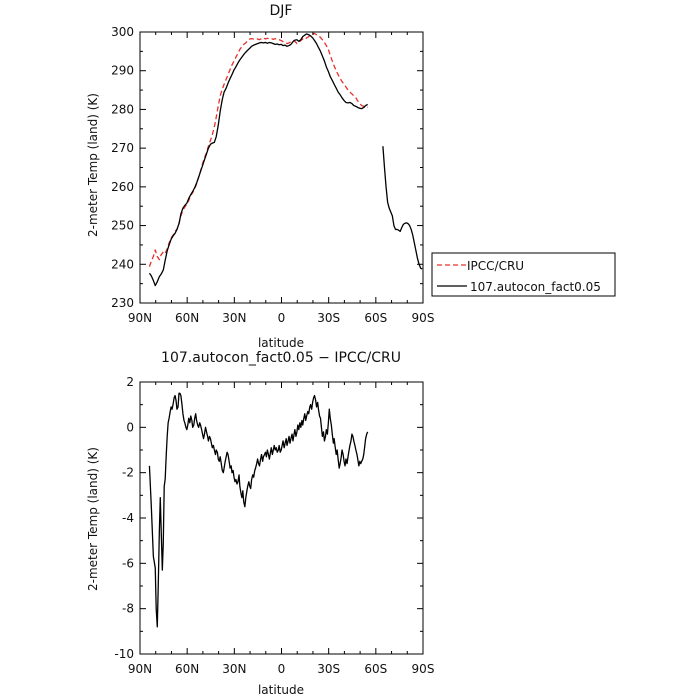  What do you see at coordinates (187, 318) in the screenshot?
I see `top-xtick-label: 60N` at bounding box center [187, 318].